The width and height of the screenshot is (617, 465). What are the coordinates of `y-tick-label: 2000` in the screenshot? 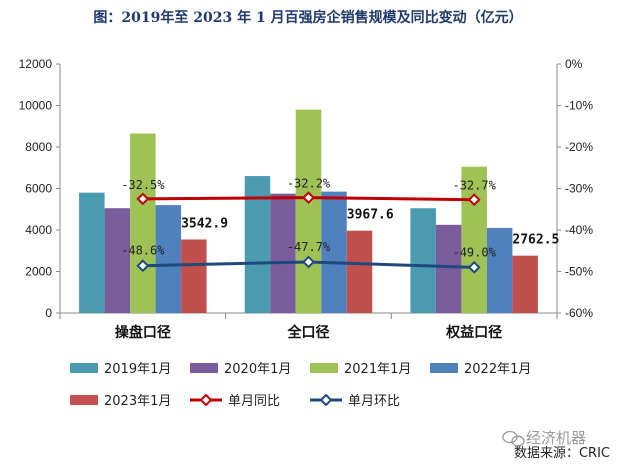 It's located at (38, 272).